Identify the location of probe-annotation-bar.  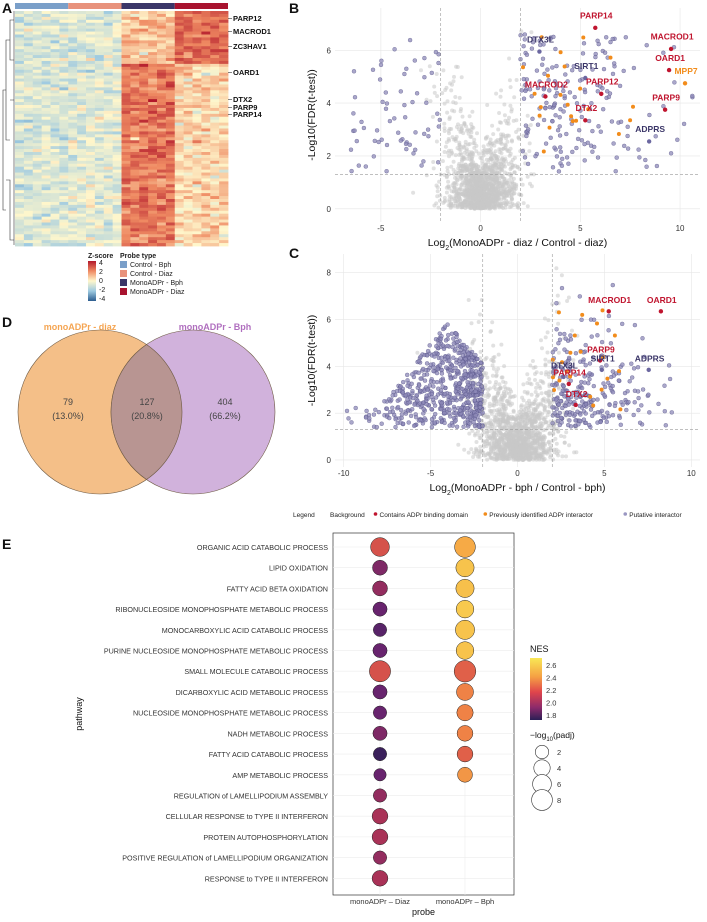
(42, 6).